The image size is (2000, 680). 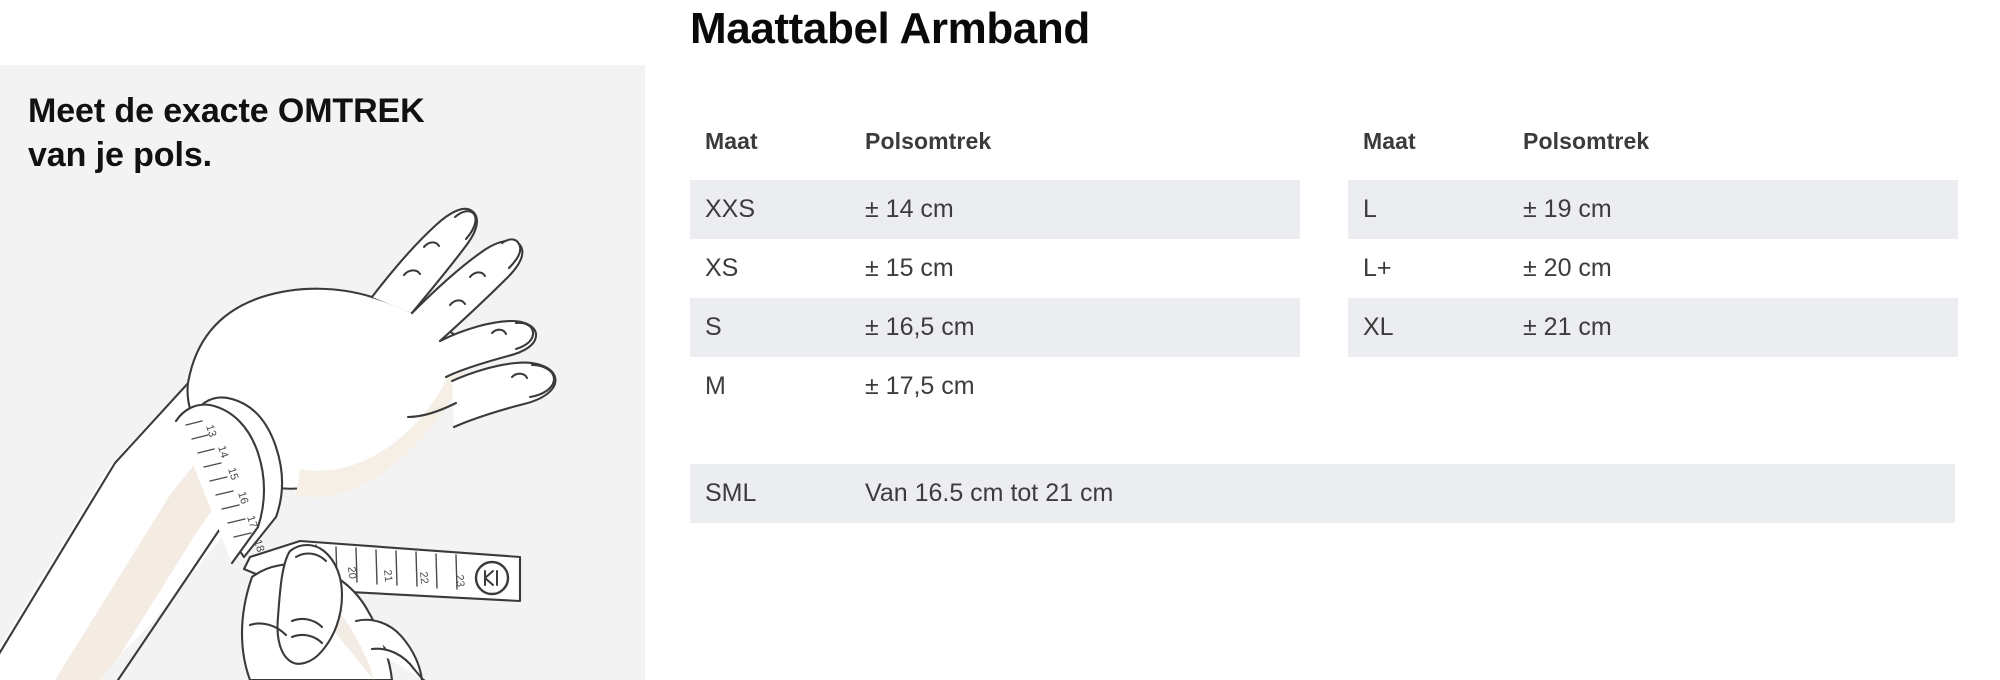 What do you see at coordinates (715, 386) in the screenshot?
I see `cell-size: M` at bounding box center [715, 386].